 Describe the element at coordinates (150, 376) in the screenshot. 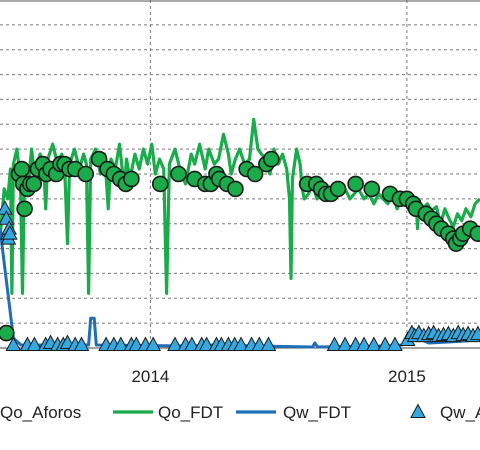

I see `x-tick-label: 2014` at that location.